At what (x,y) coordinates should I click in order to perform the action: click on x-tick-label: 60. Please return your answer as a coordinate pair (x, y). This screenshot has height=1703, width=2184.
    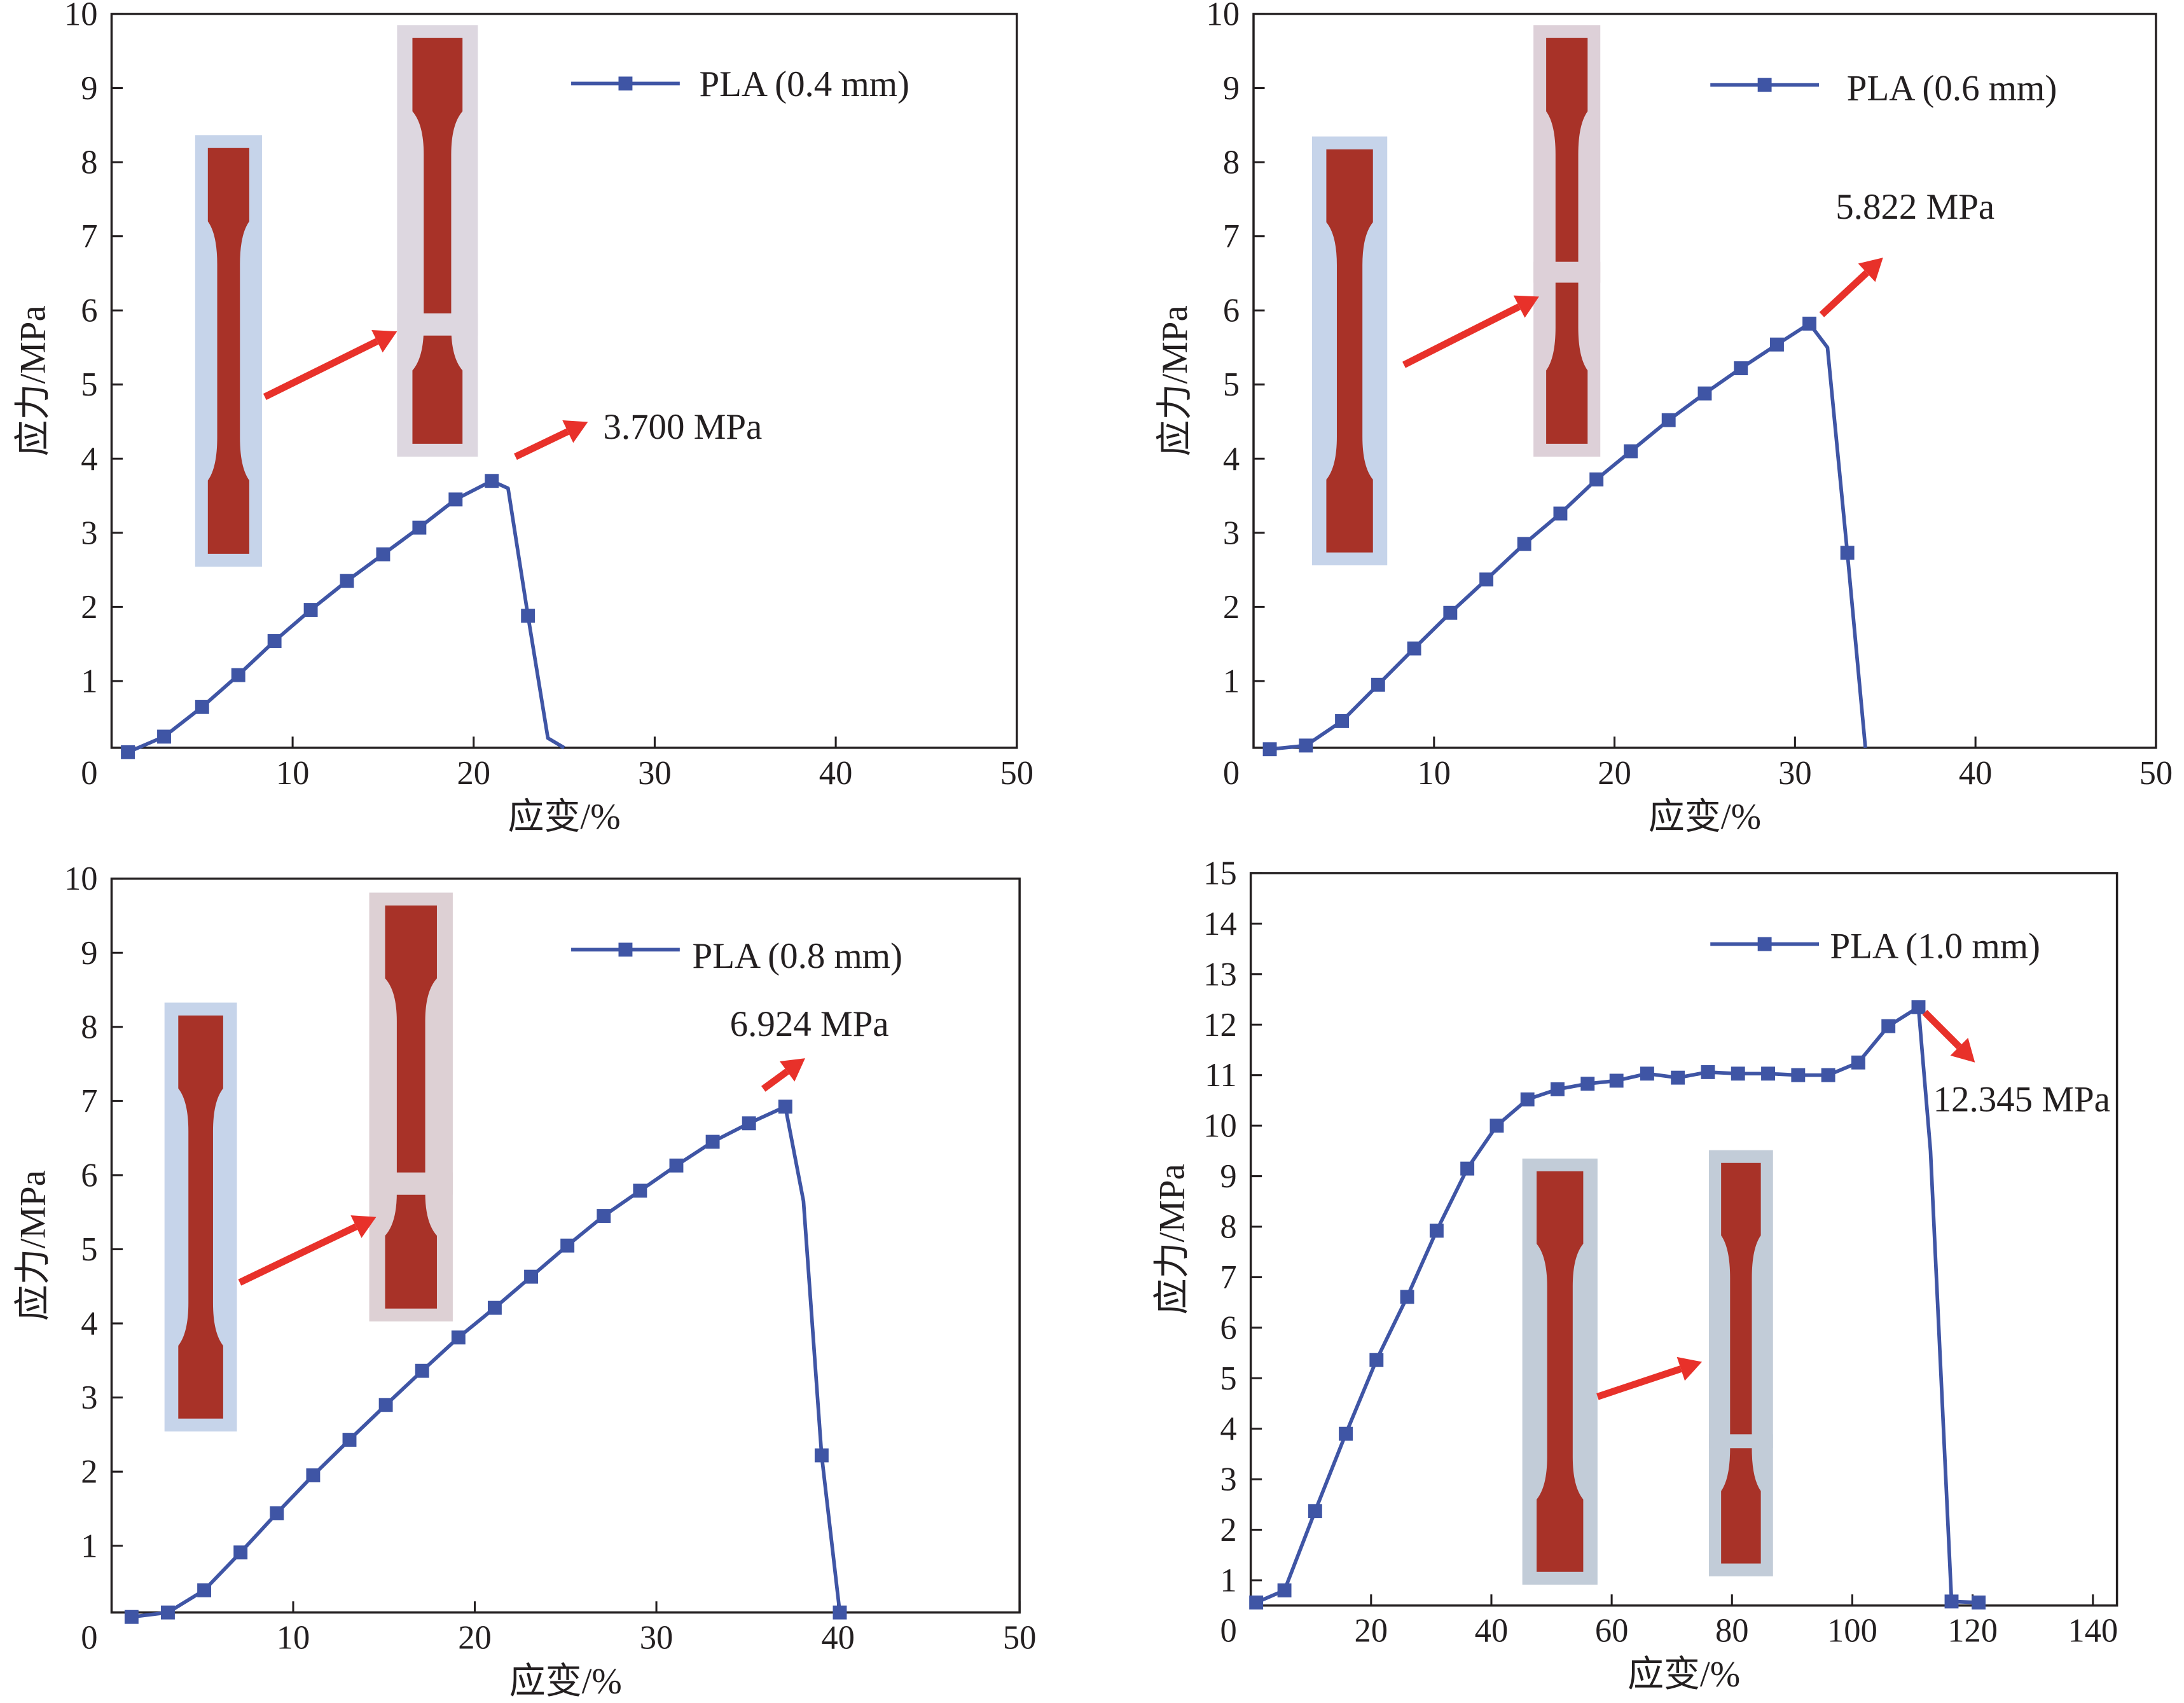
    Looking at the image, I should click on (1612, 1632).